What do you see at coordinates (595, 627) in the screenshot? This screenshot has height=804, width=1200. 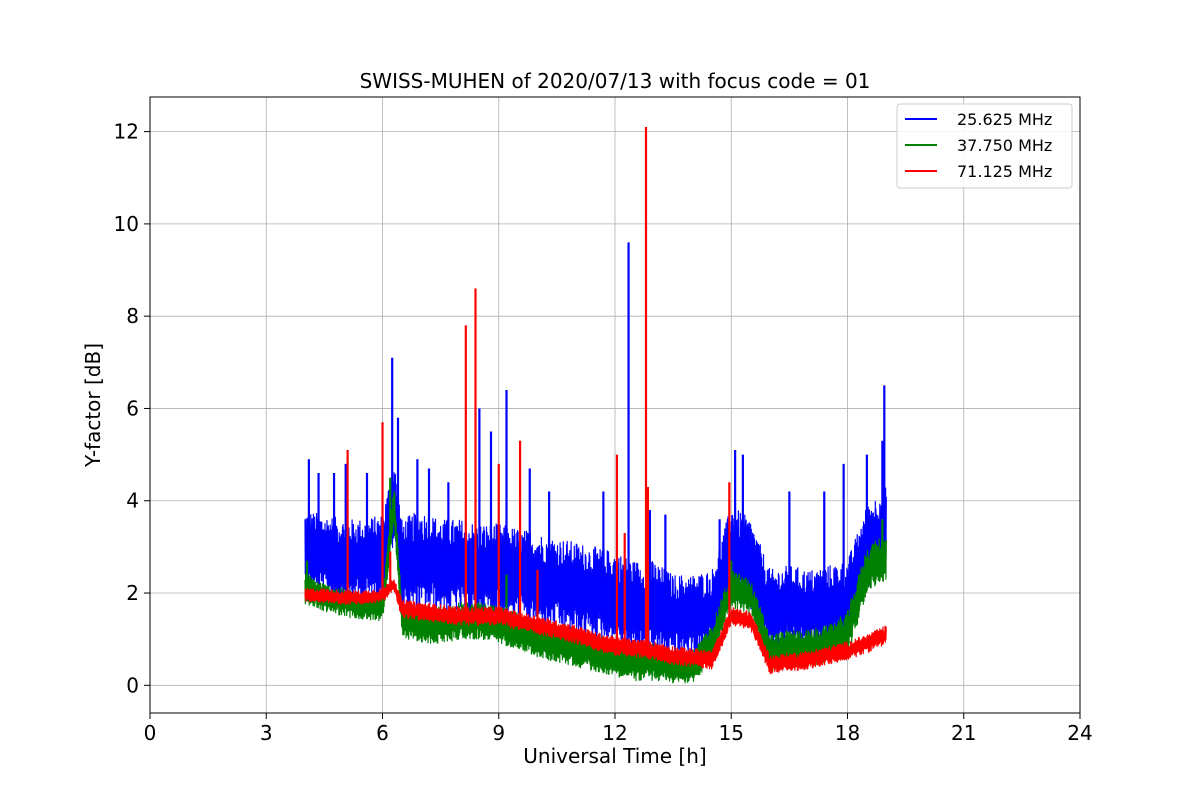 I see `series-trace` at bounding box center [595, 627].